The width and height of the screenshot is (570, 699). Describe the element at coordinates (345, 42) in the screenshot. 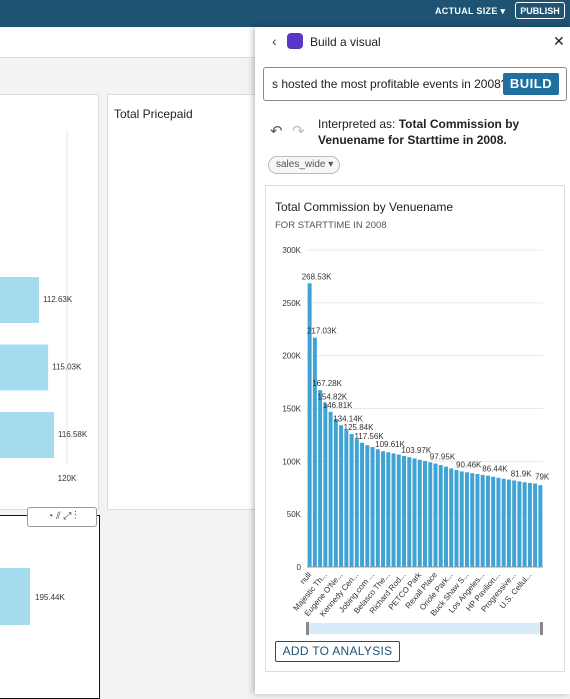

I see `panel-header: Build a visual` at that location.